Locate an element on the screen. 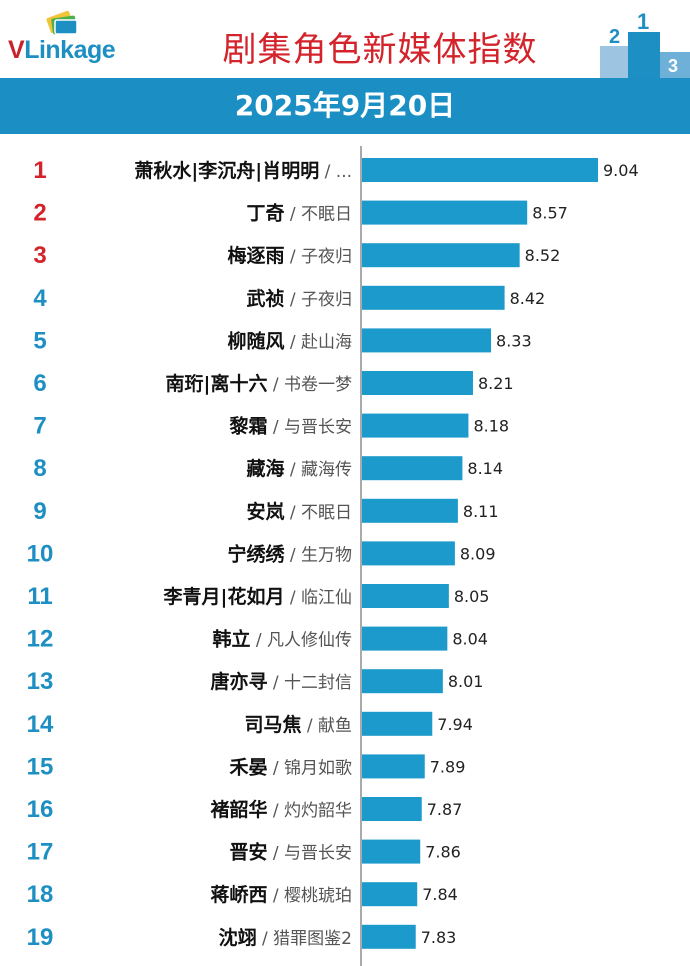 The width and height of the screenshot is (690, 966). role-name: 安岚 is located at coordinates (265, 511).